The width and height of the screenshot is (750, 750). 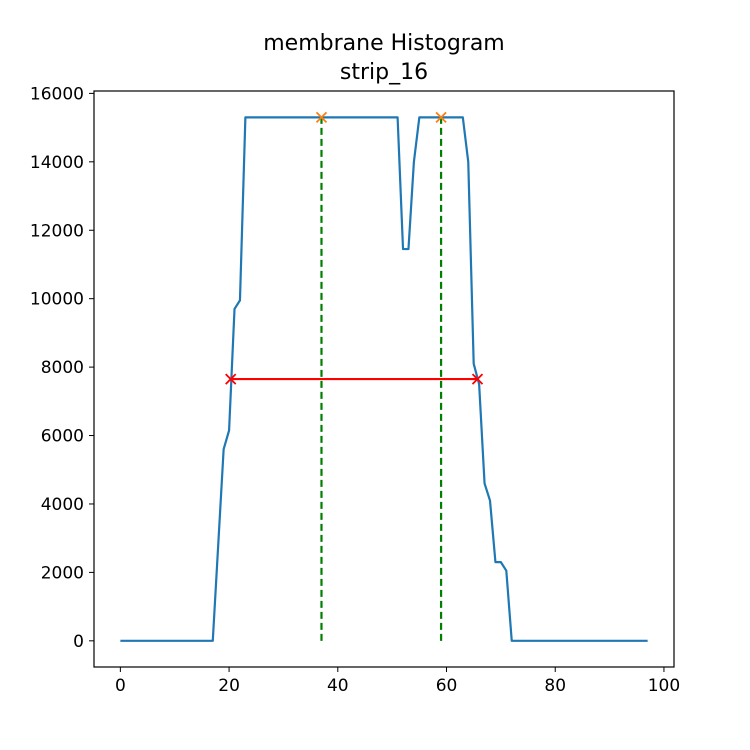 I want to click on y-tick-label: 16000, so click(x=57, y=94).